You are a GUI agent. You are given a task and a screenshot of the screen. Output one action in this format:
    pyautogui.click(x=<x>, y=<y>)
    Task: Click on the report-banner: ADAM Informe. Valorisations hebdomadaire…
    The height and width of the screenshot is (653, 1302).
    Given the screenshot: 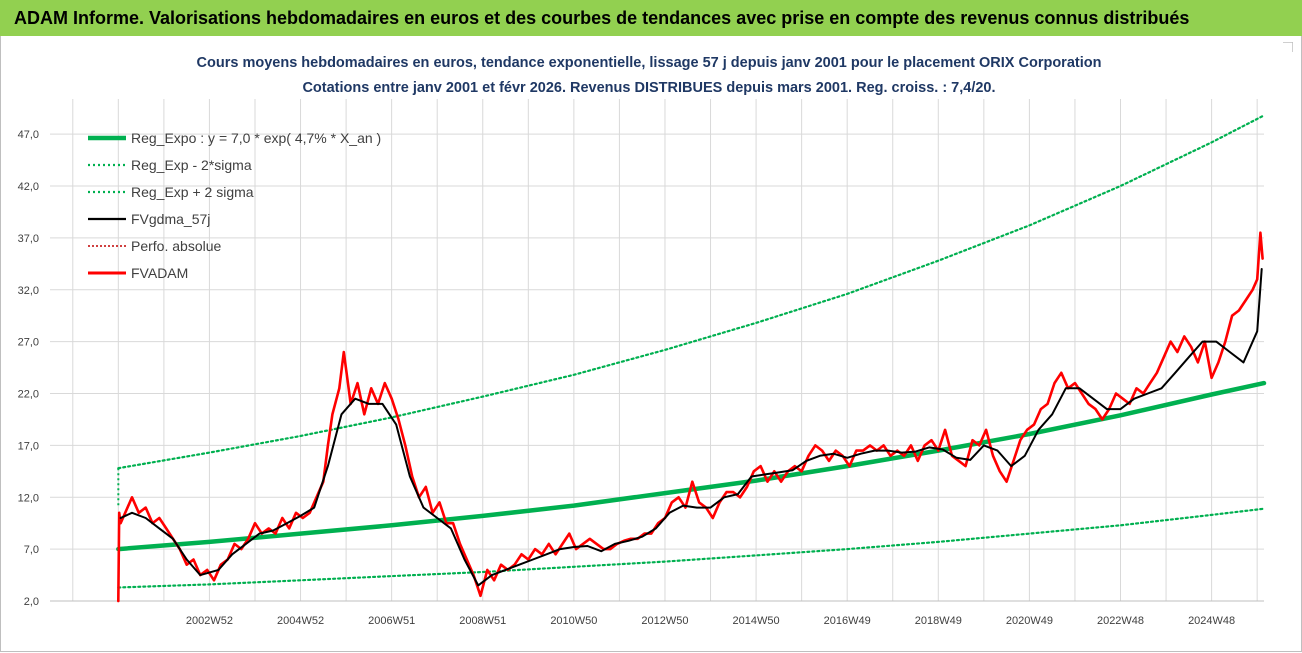 What is the action you would take?
    pyautogui.click(x=651, y=18)
    